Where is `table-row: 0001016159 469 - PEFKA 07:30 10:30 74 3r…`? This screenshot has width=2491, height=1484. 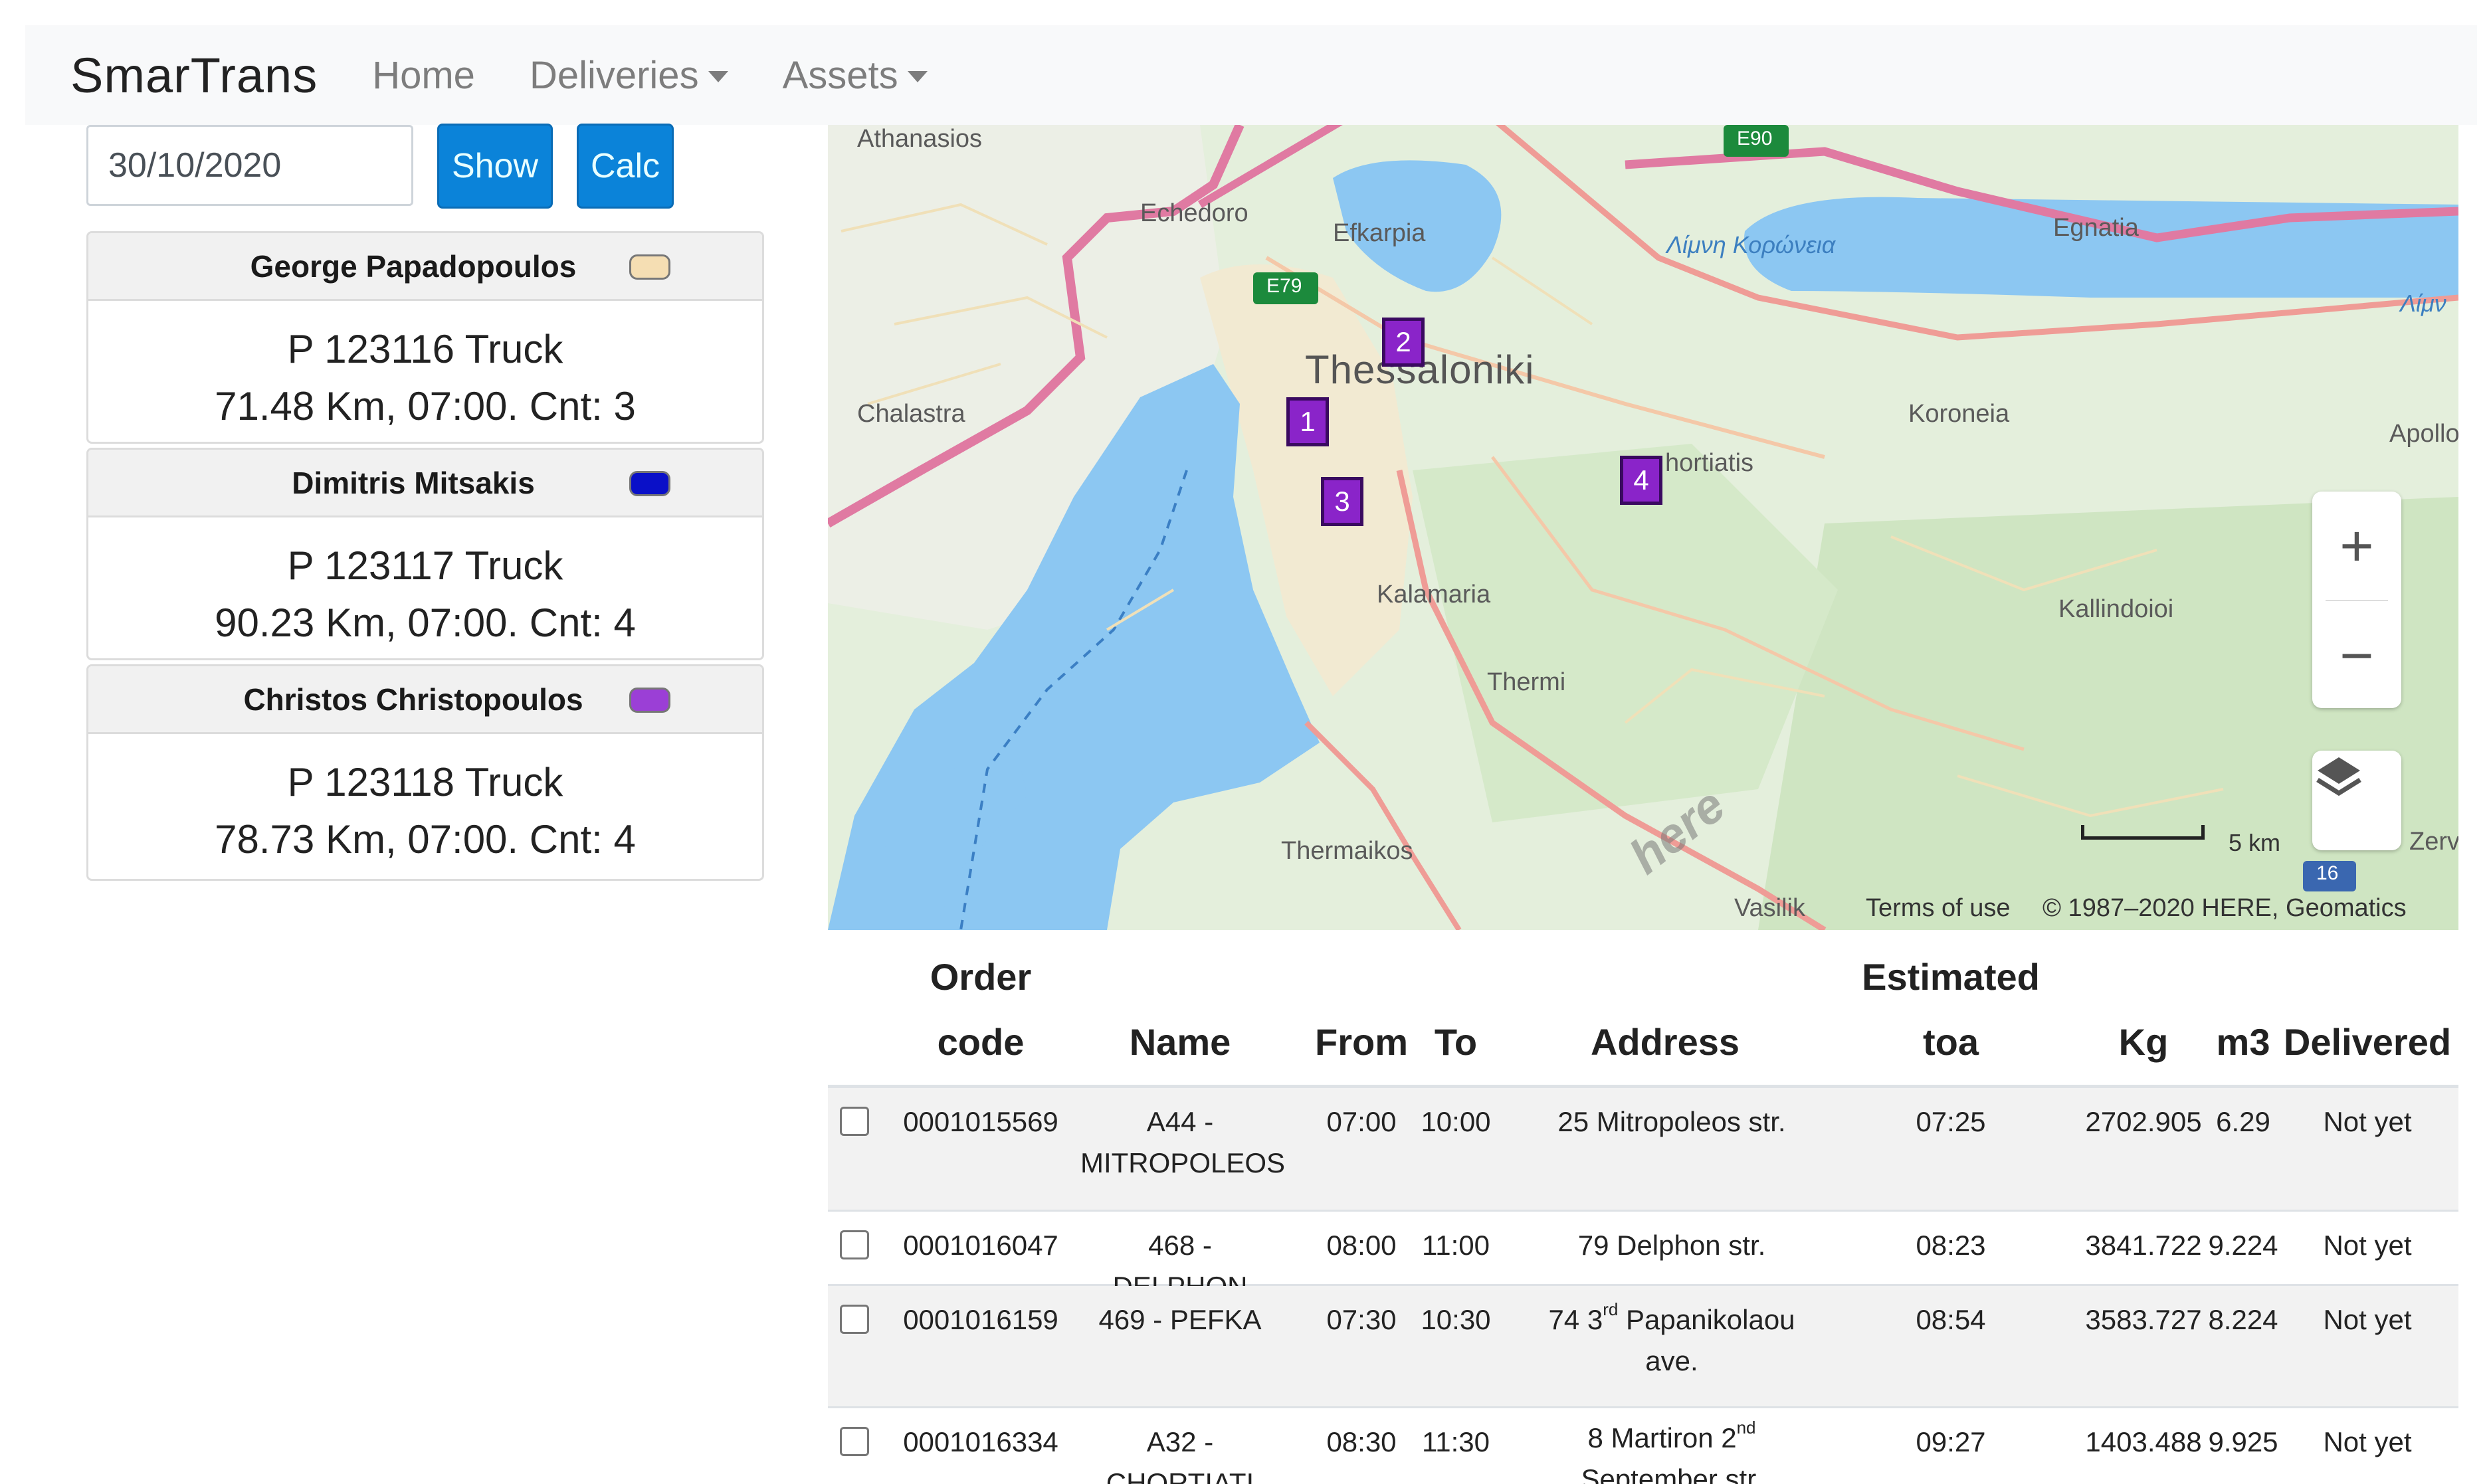
table-row: 0001016159 469 - PEFKA 07:30 10:30 74 3r… is located at coordinates (1643, 1347).